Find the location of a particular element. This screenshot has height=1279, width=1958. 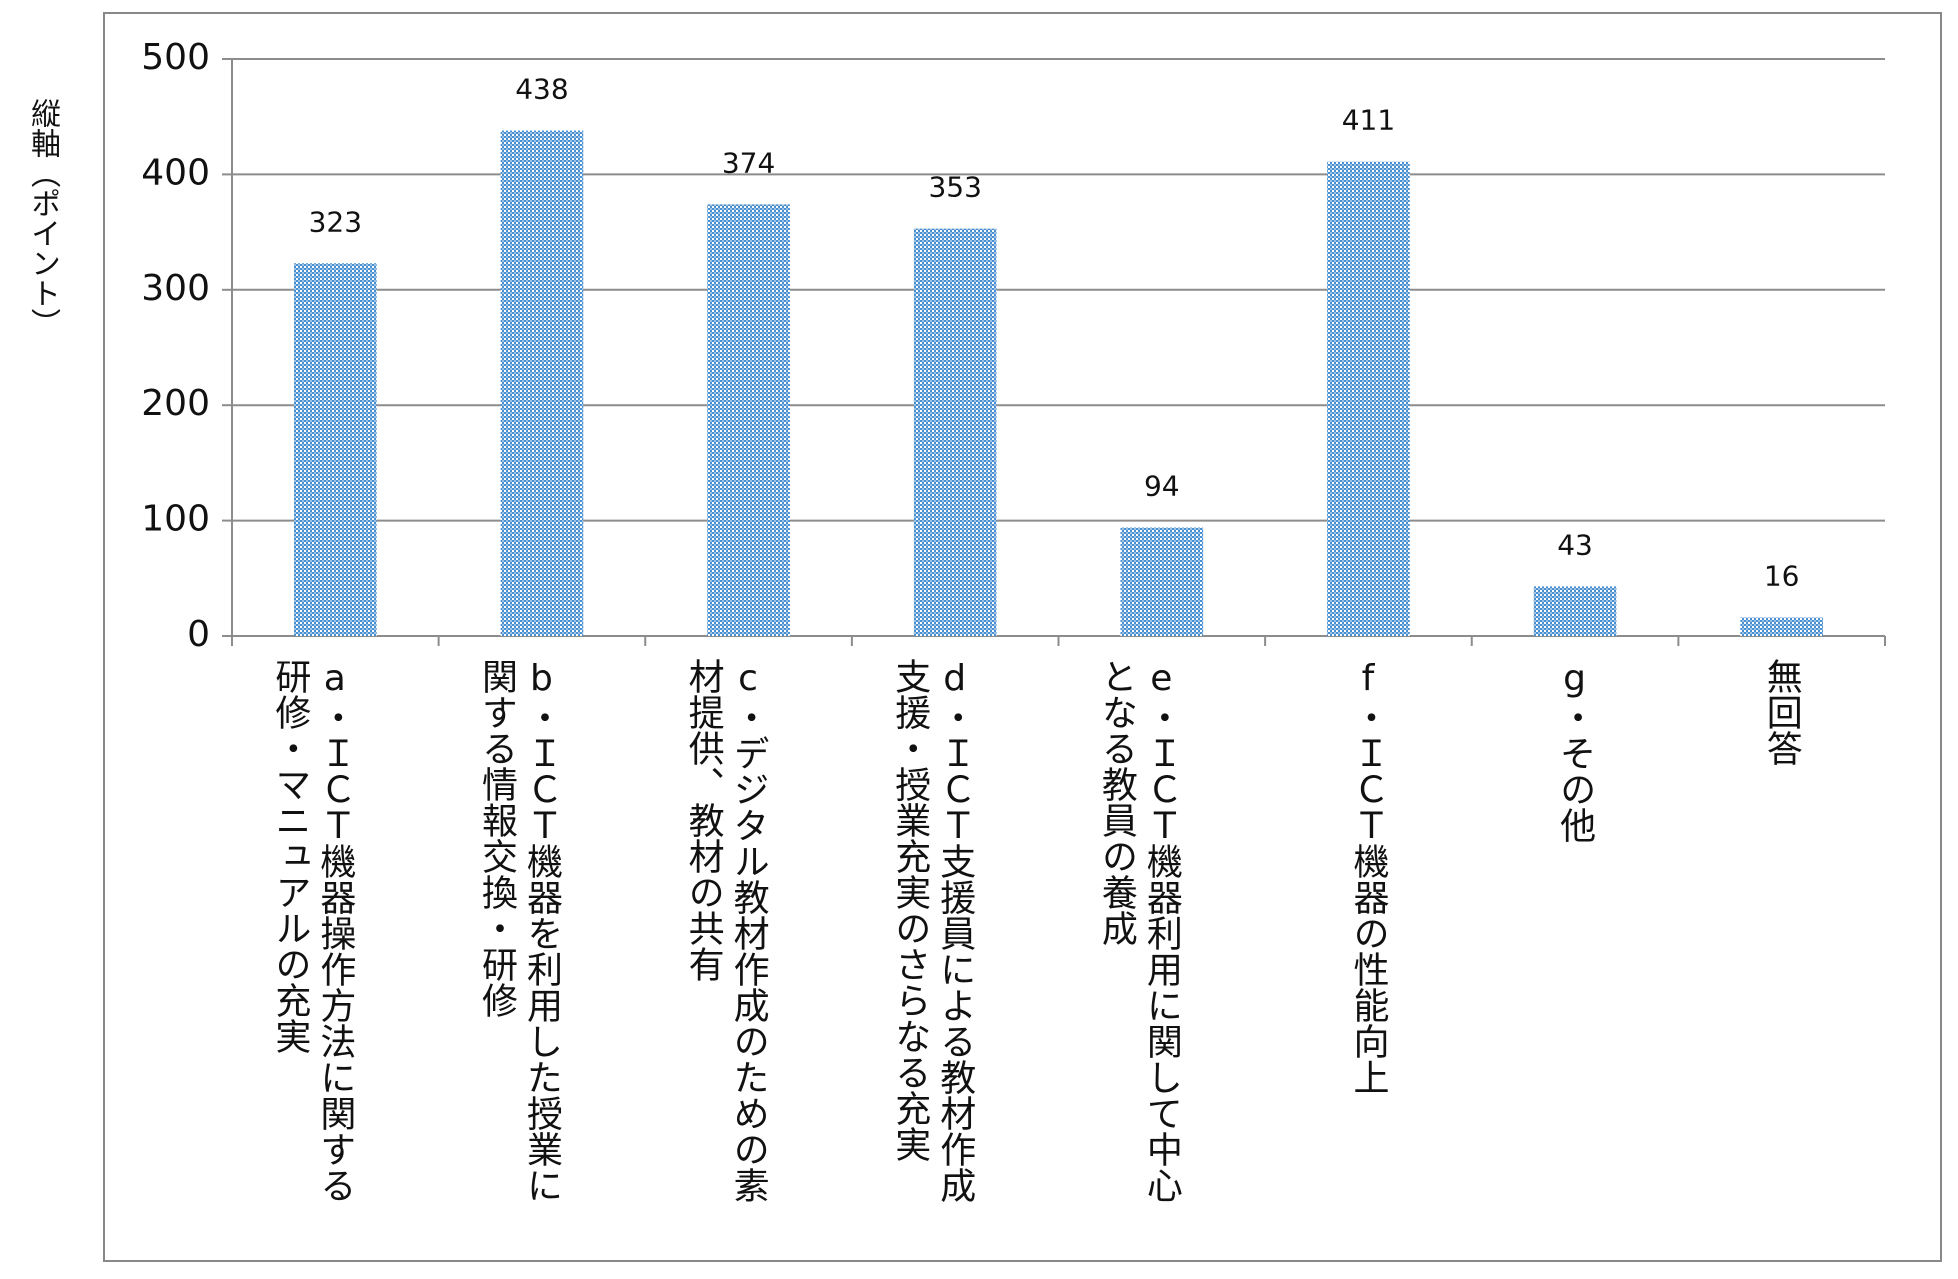

y-tick-label: 500 is located at coordinates (175, 57).